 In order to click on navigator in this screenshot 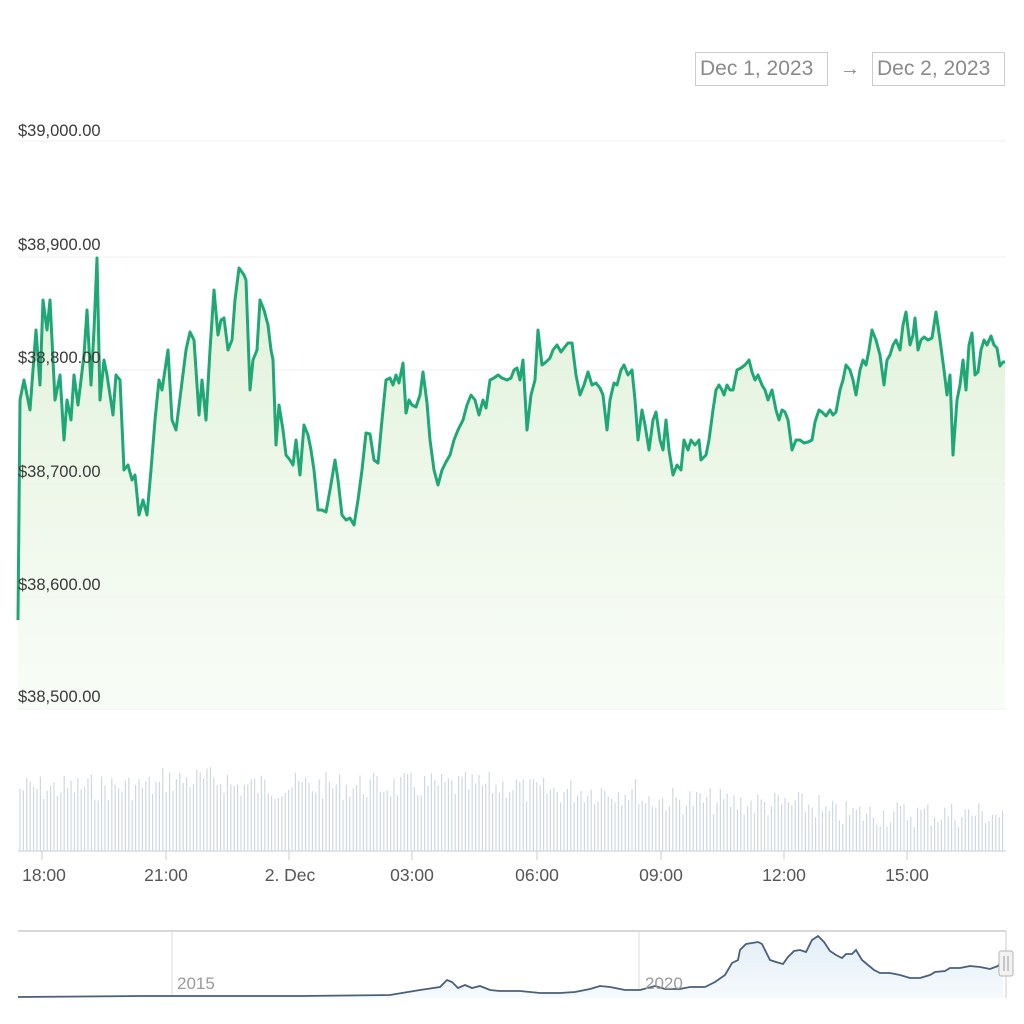, I will do `click(515, 964)`.